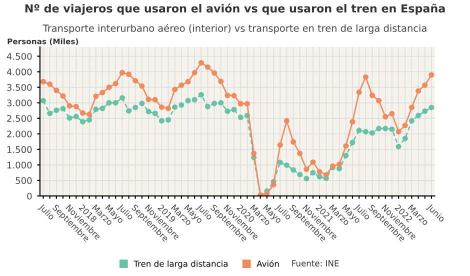 This screenshot has height=276, width=470. I want to click on y-tick-label: 4.000, so click(19, 72).